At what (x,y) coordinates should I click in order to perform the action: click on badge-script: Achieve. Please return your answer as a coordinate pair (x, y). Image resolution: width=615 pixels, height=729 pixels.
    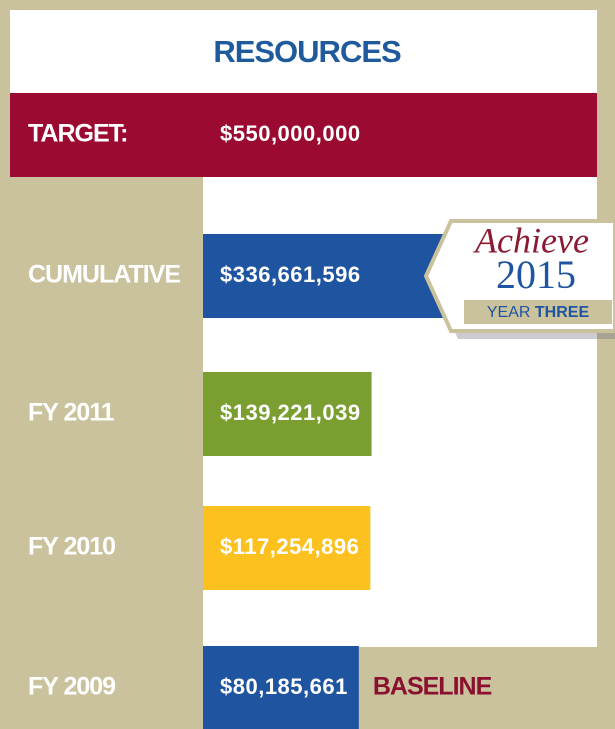
    Looking at the image, I should click on (531, 240).